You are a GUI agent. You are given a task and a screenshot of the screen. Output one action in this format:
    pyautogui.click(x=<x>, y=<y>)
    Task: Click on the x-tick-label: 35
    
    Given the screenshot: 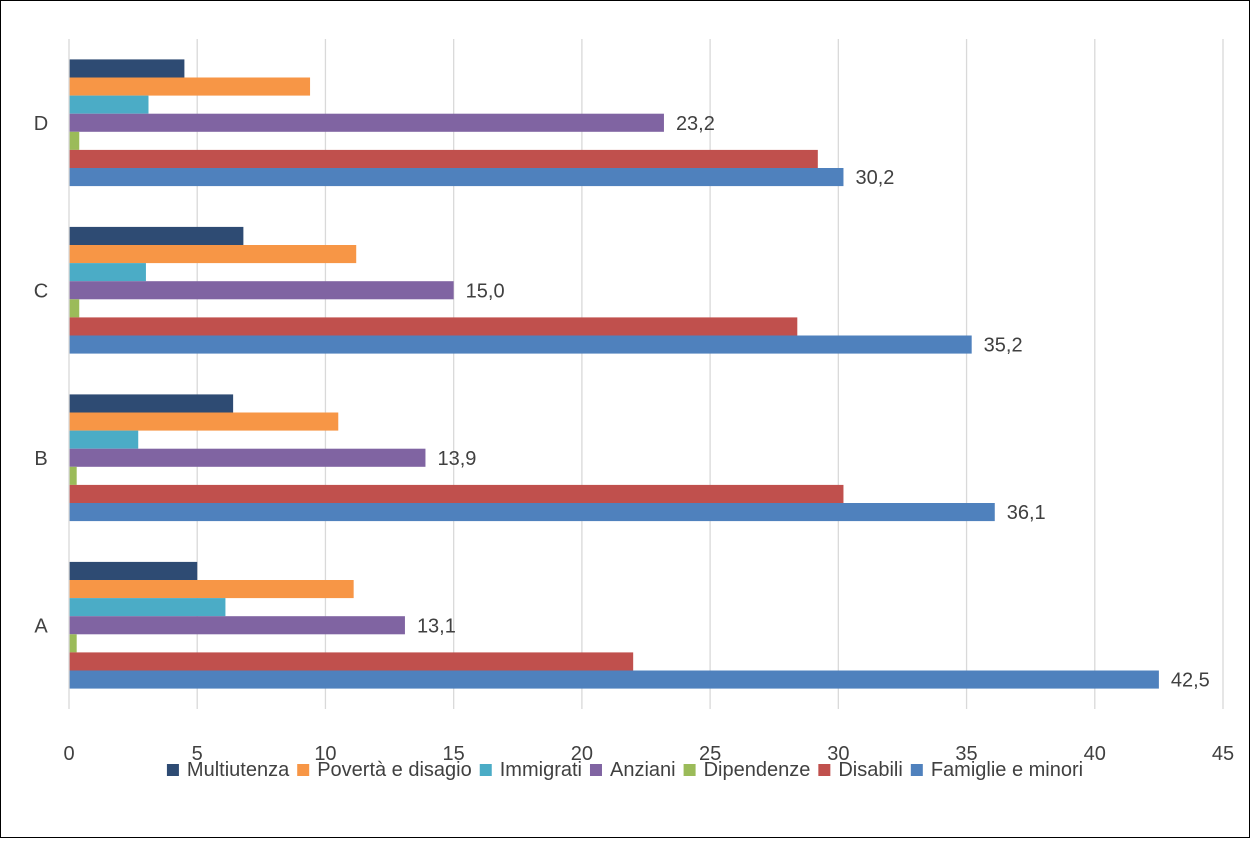 What is the action you would take?
    pyautogui.click(x=966, y=754)
    